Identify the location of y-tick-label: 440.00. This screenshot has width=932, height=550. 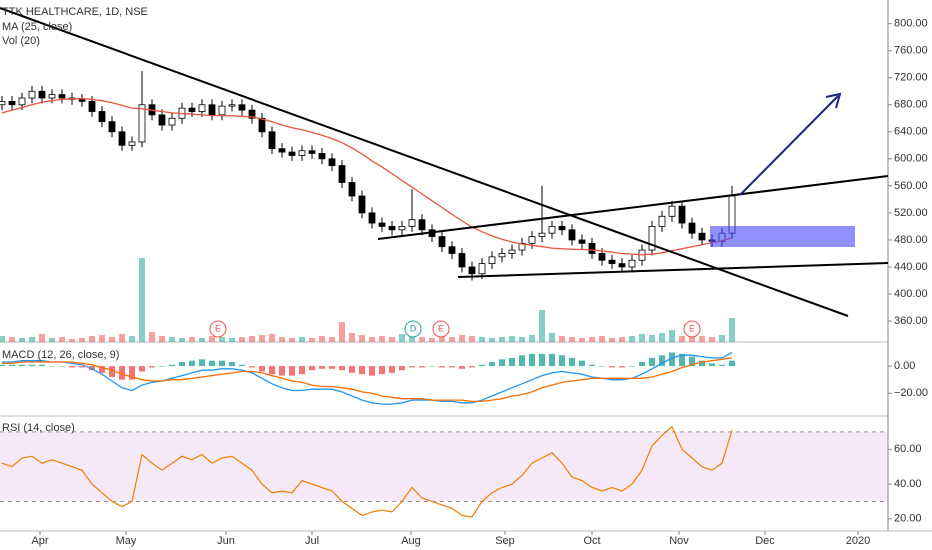
(911, 267).